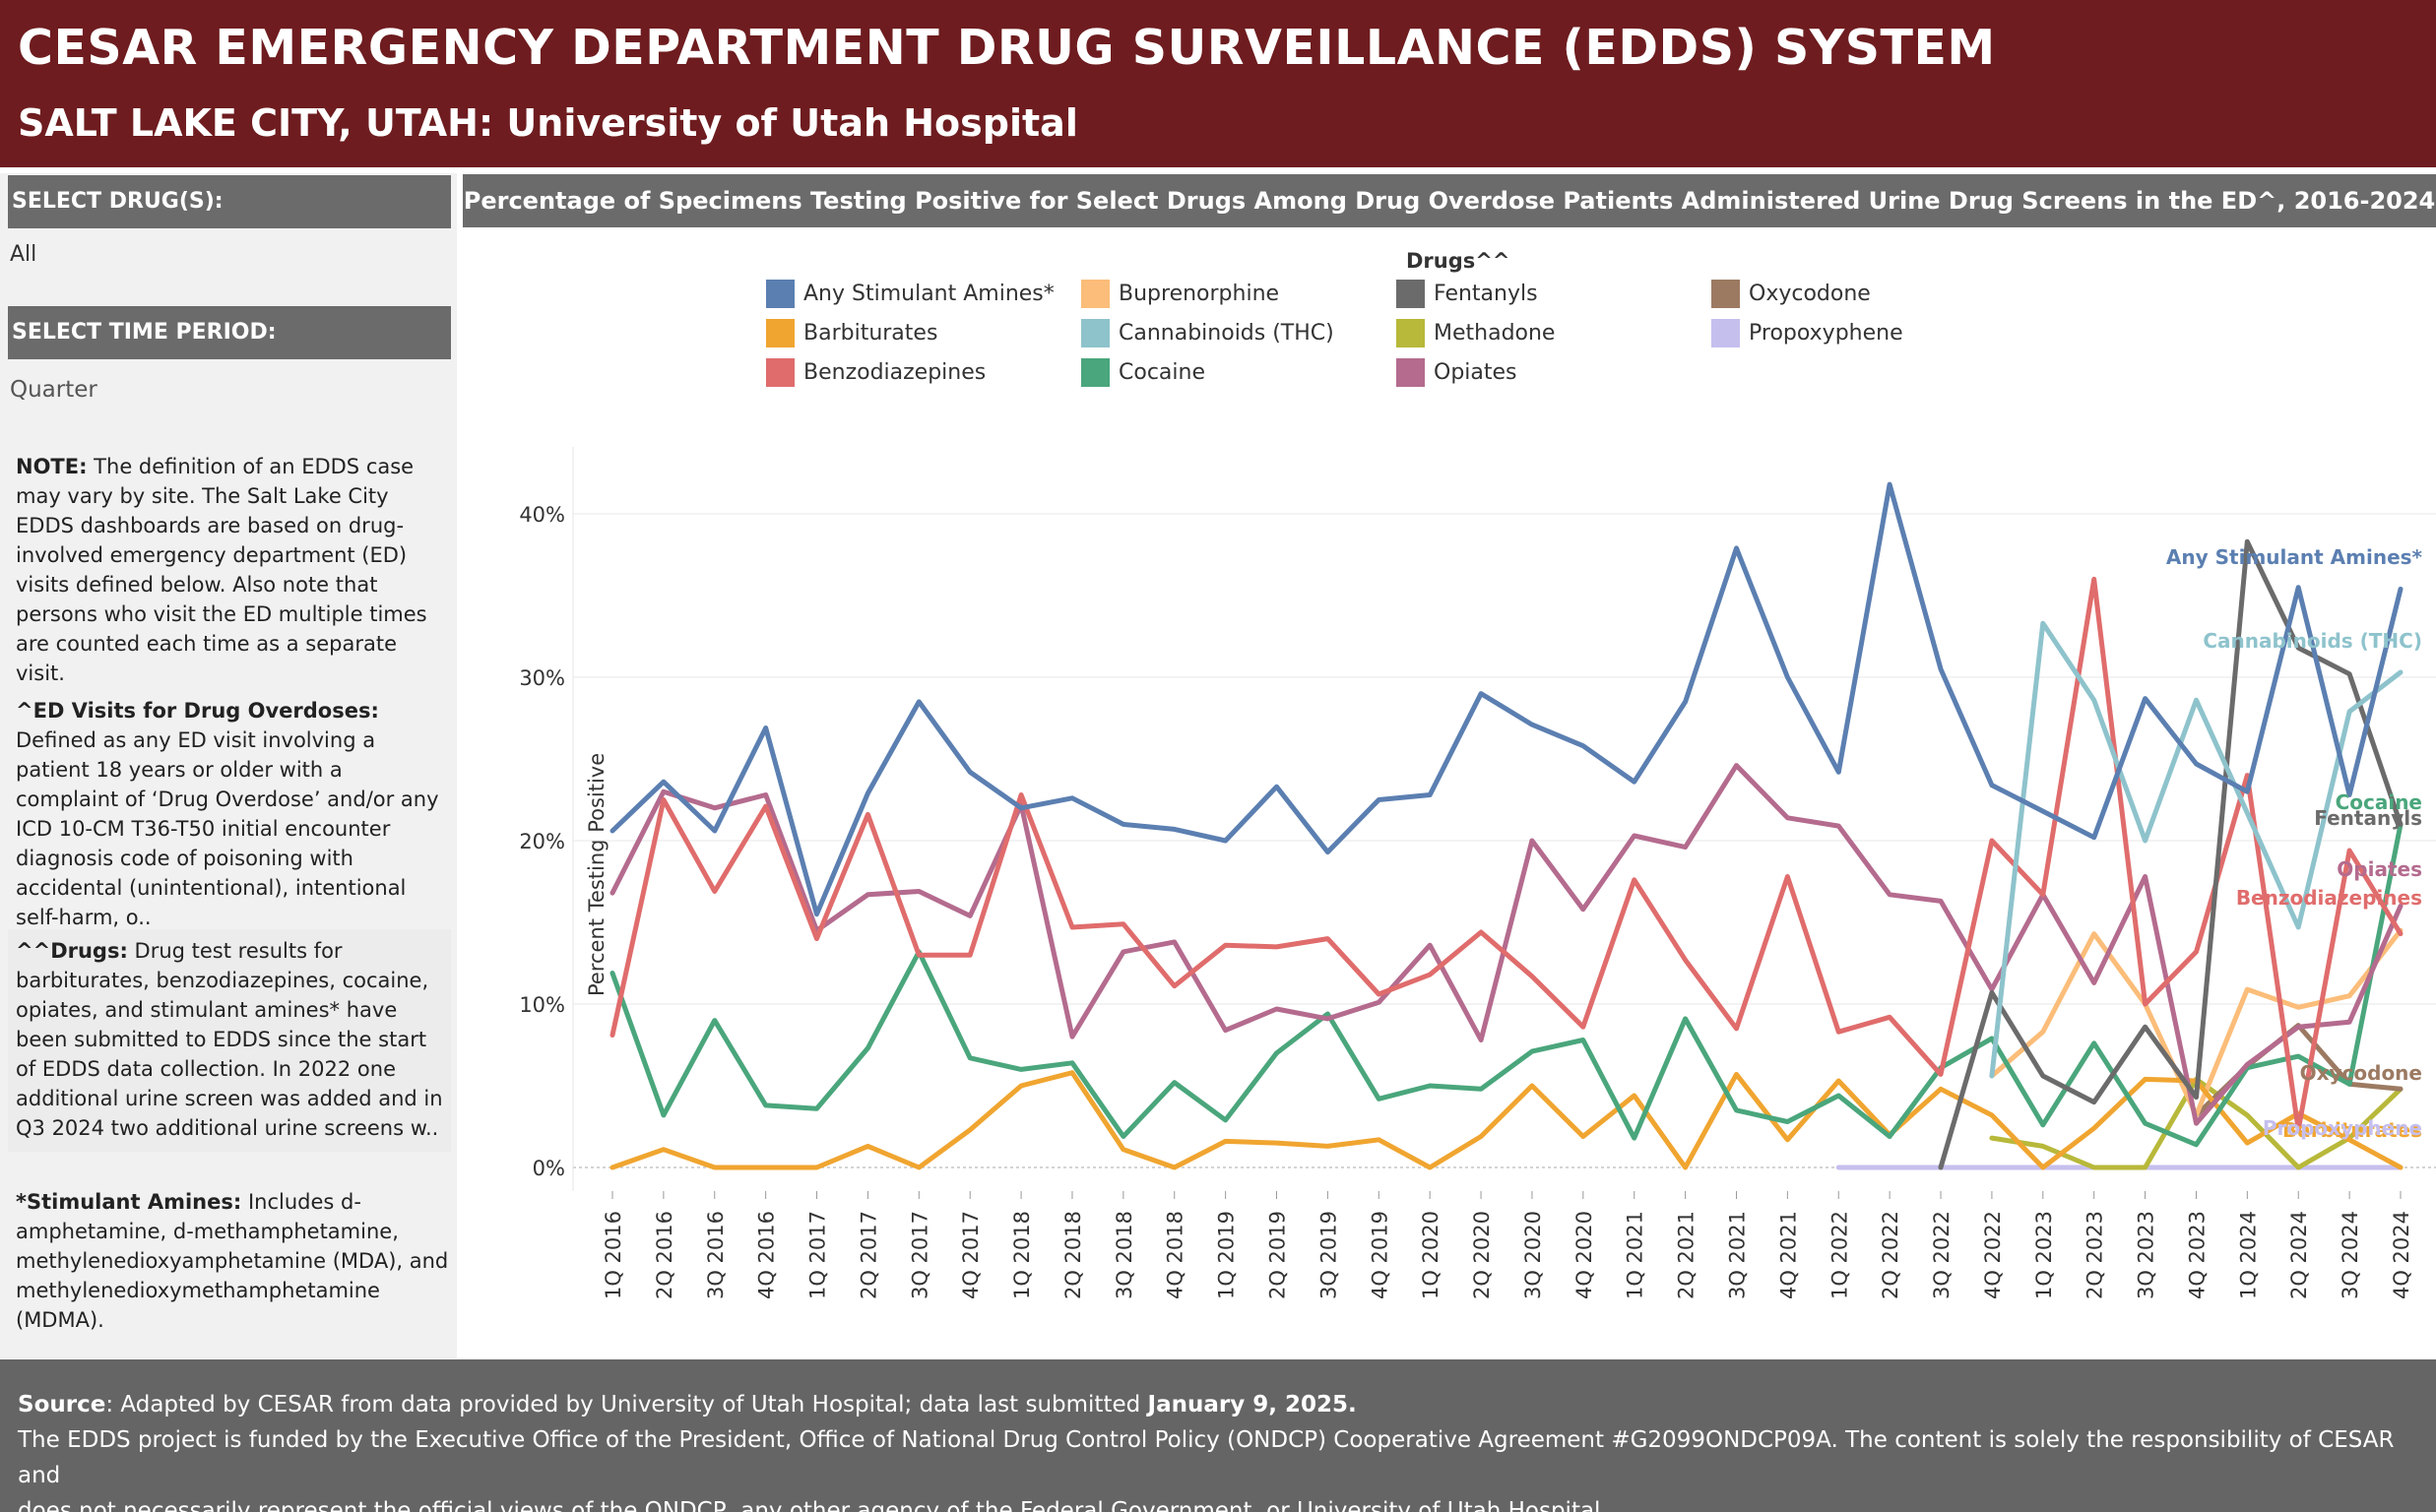  I want to click on legend-label: Benzodiazepines, so click(895, 372).